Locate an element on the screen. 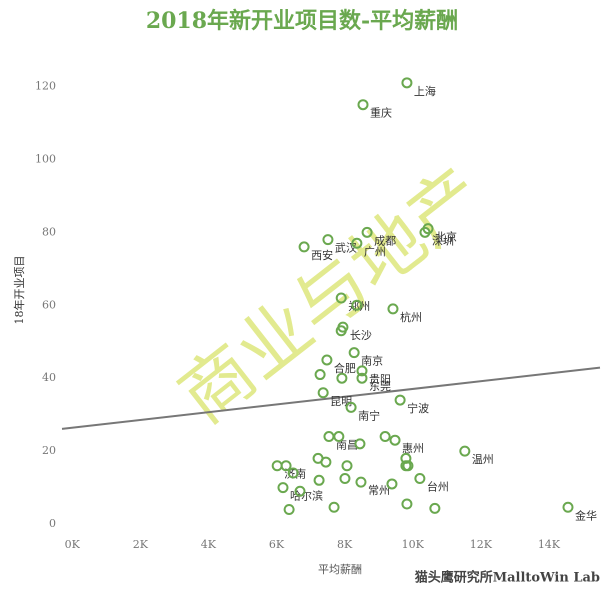  x-tick-label: 6K is located at coordinates (277, 544).